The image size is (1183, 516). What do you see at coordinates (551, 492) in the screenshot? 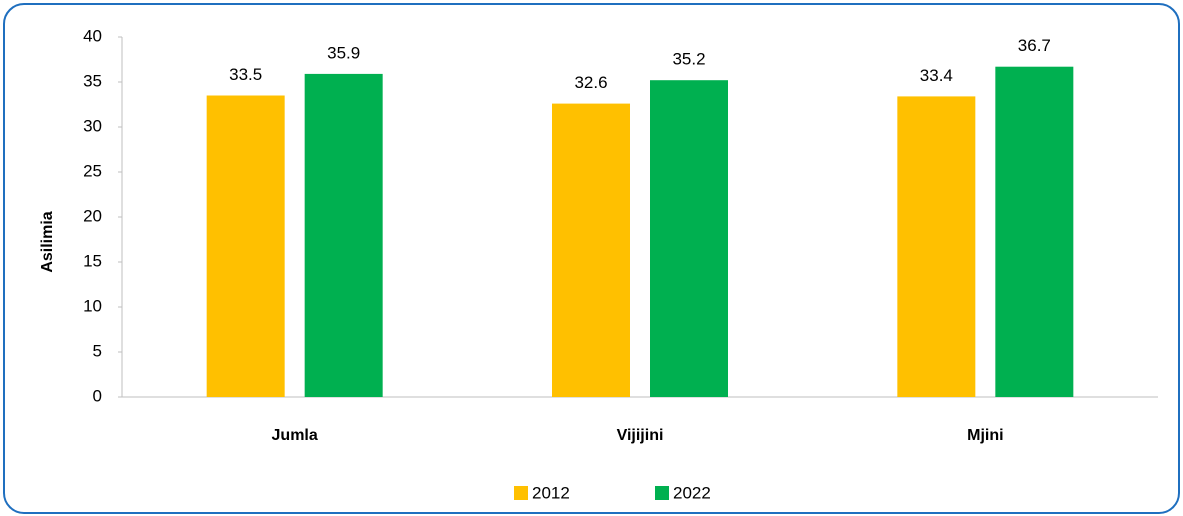
I see `legend-label: 2012` at bounding box center [551, 492].